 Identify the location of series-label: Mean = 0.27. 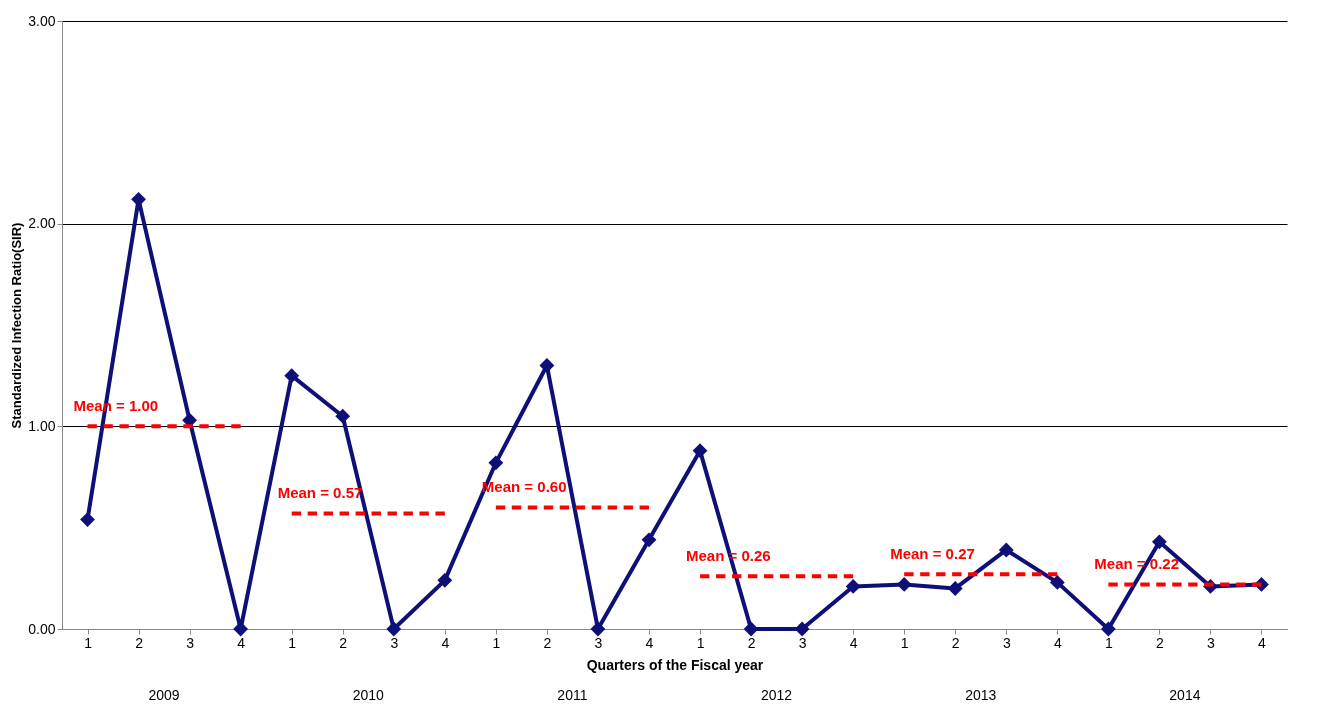
(932, 554).